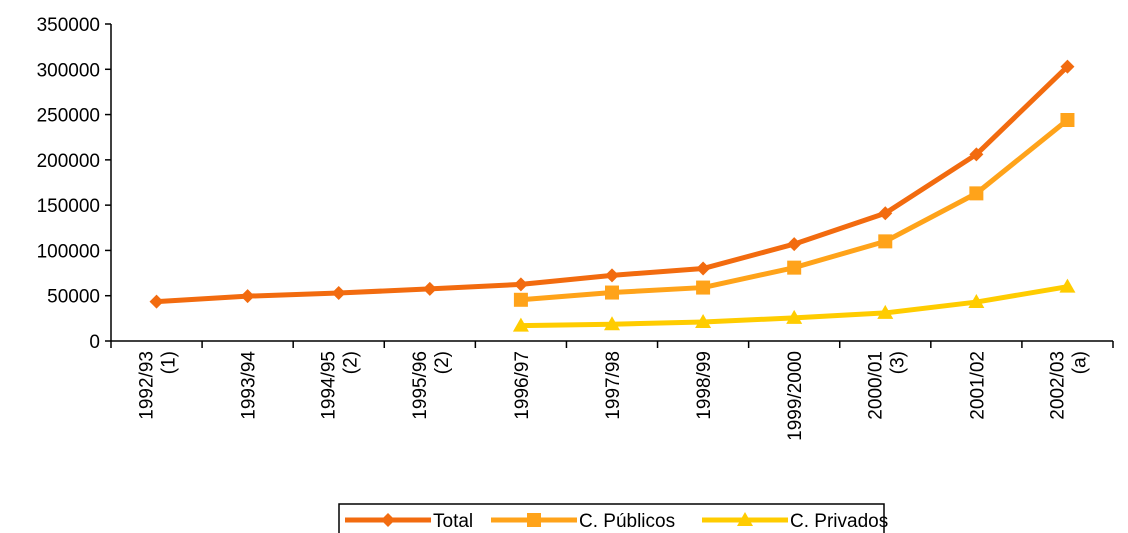 Image resolution: width=1128 pixels, height=533 pixels. What do you see at coordinates (68, 25) in the screenshot?
I see `y-tick-label: 350000` at bounding box center [68, 25].